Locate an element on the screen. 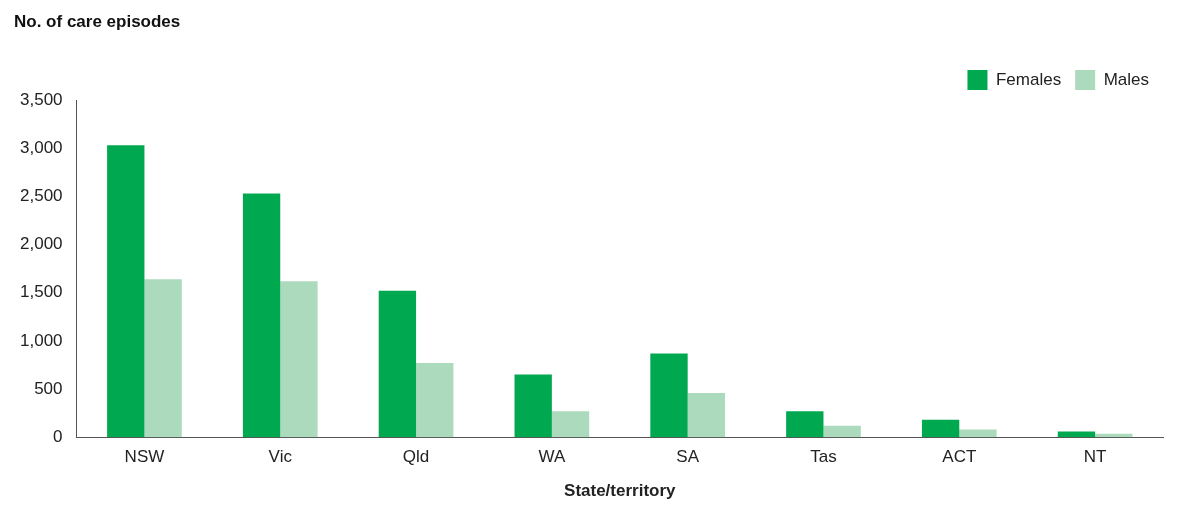 This screenshot has width=1181, height=511. x-tick-label: Qld is located at coordinates (416, 457).